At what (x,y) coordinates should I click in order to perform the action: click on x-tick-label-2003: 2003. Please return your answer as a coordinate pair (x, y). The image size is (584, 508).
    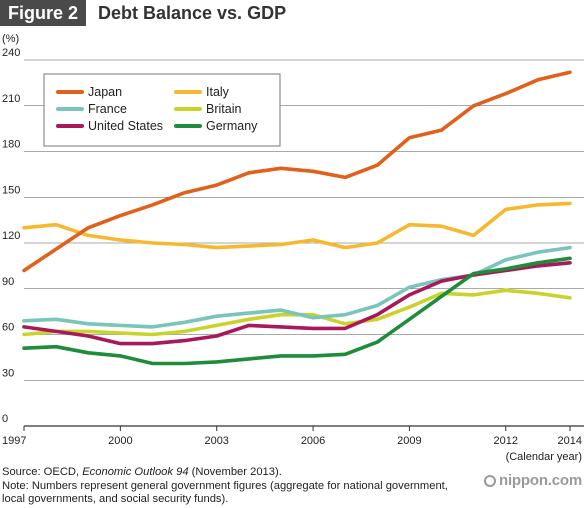
    Looking at the image, I should click on (216, 441).